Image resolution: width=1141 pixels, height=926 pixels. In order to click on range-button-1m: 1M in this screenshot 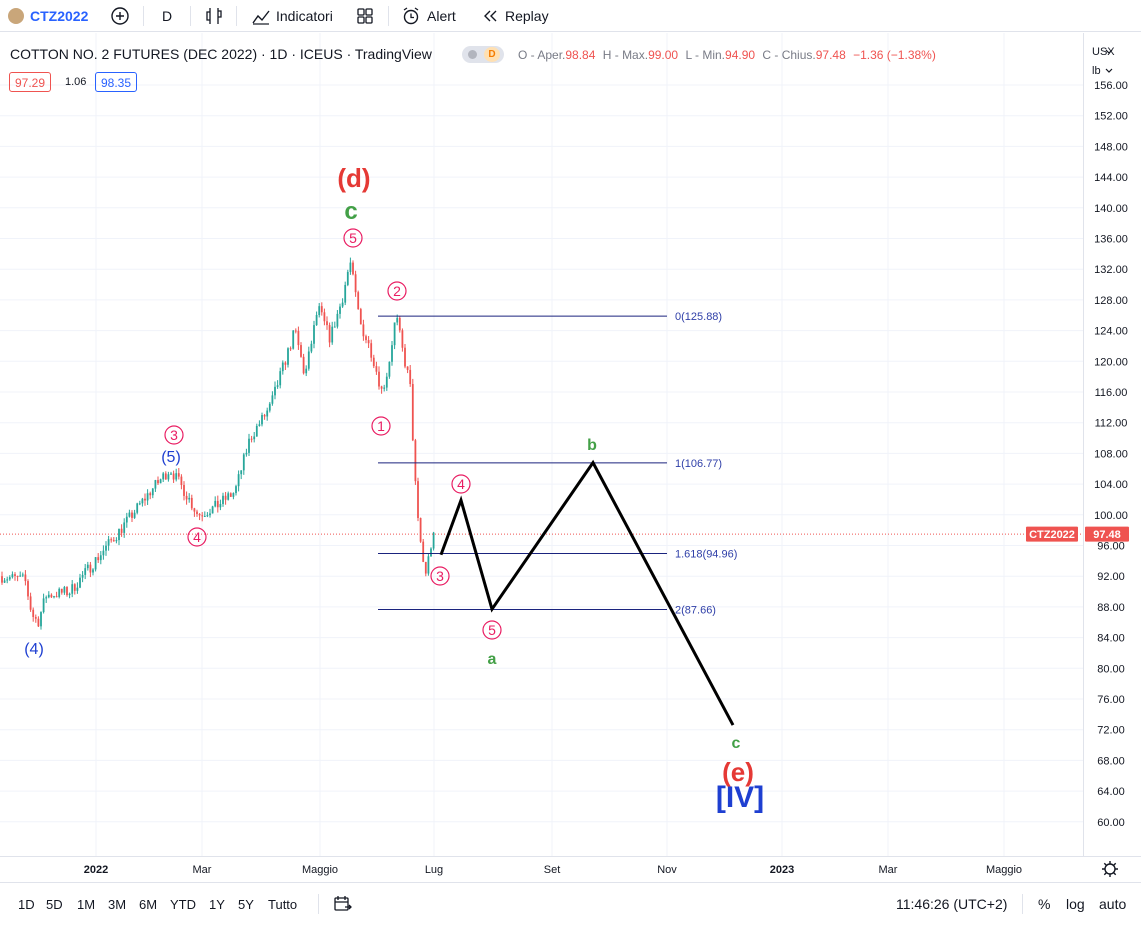, I will do `click(86, 904)`.